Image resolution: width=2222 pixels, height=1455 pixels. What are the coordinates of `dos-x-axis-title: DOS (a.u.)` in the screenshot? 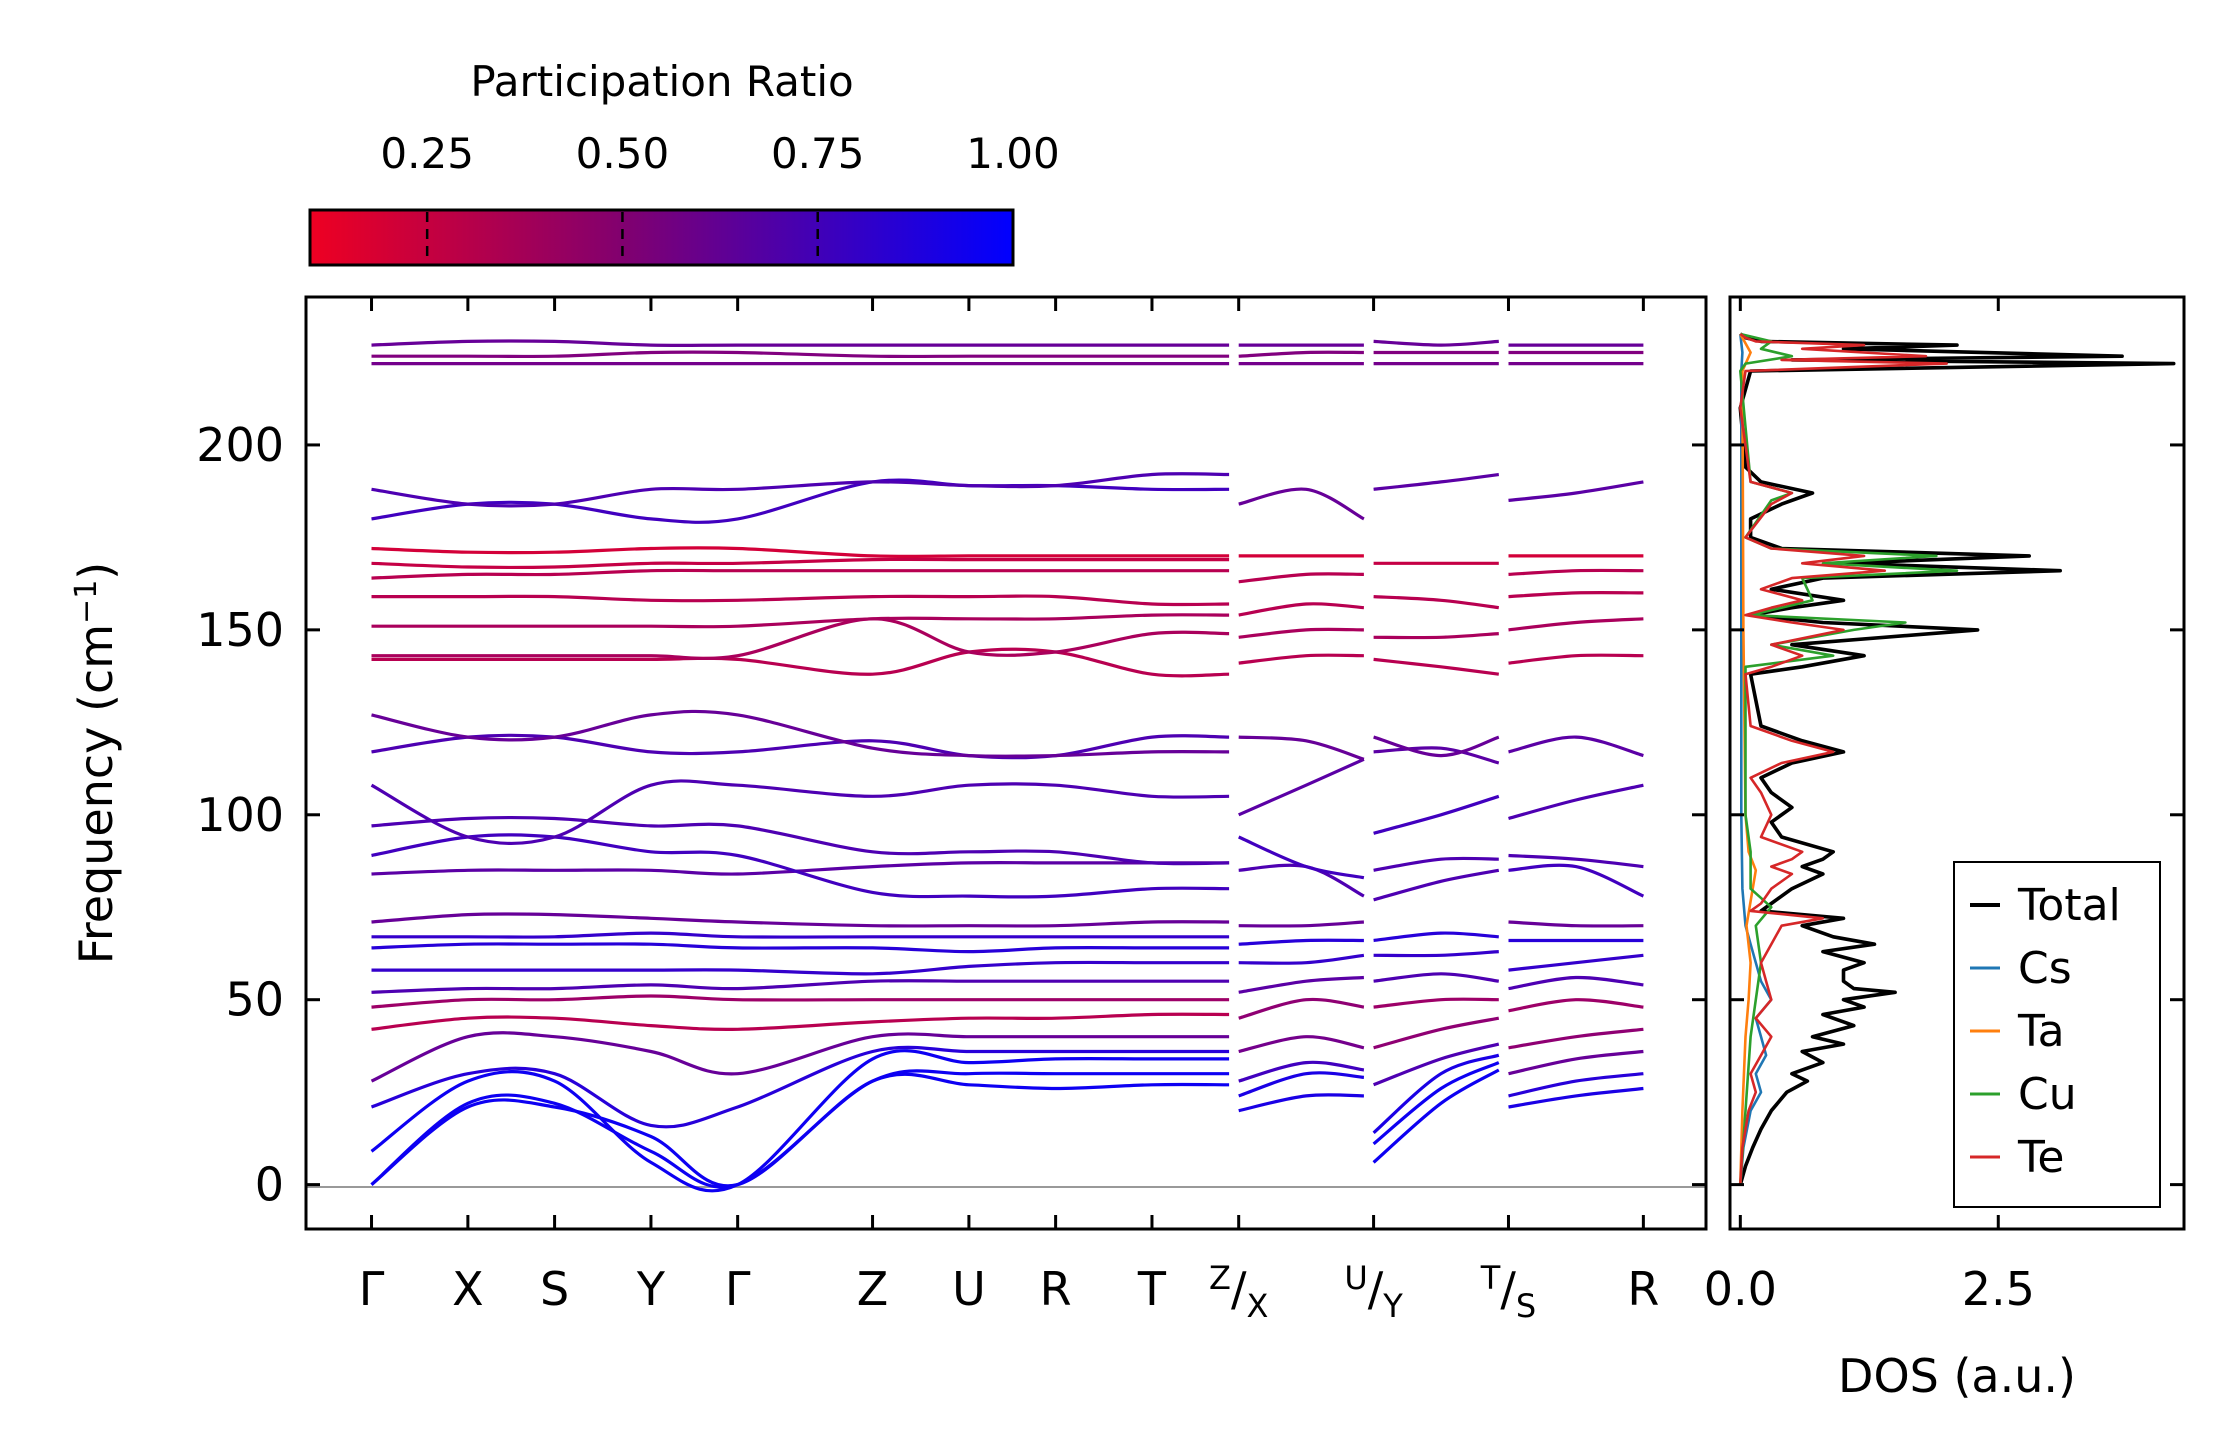 It's located at (1957, 1376).